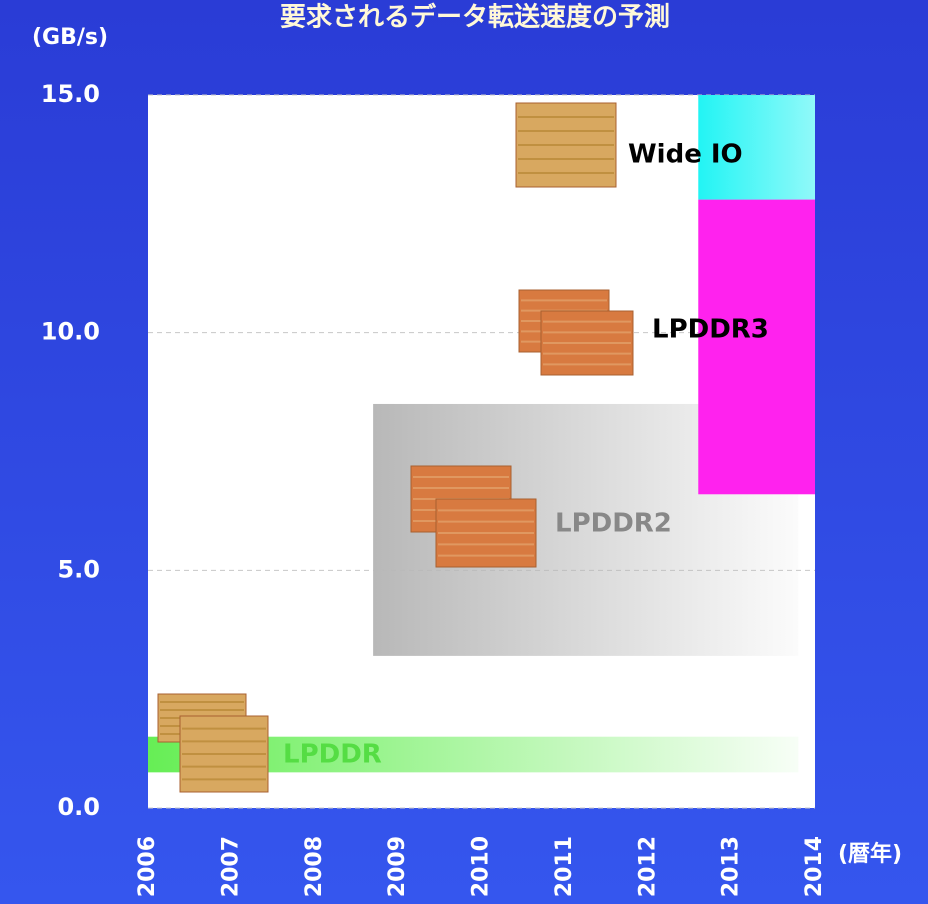  Describe the element at coordinates (70, 37) in the screenshot. I see `y-axis-label: (GB/s)` at that location.